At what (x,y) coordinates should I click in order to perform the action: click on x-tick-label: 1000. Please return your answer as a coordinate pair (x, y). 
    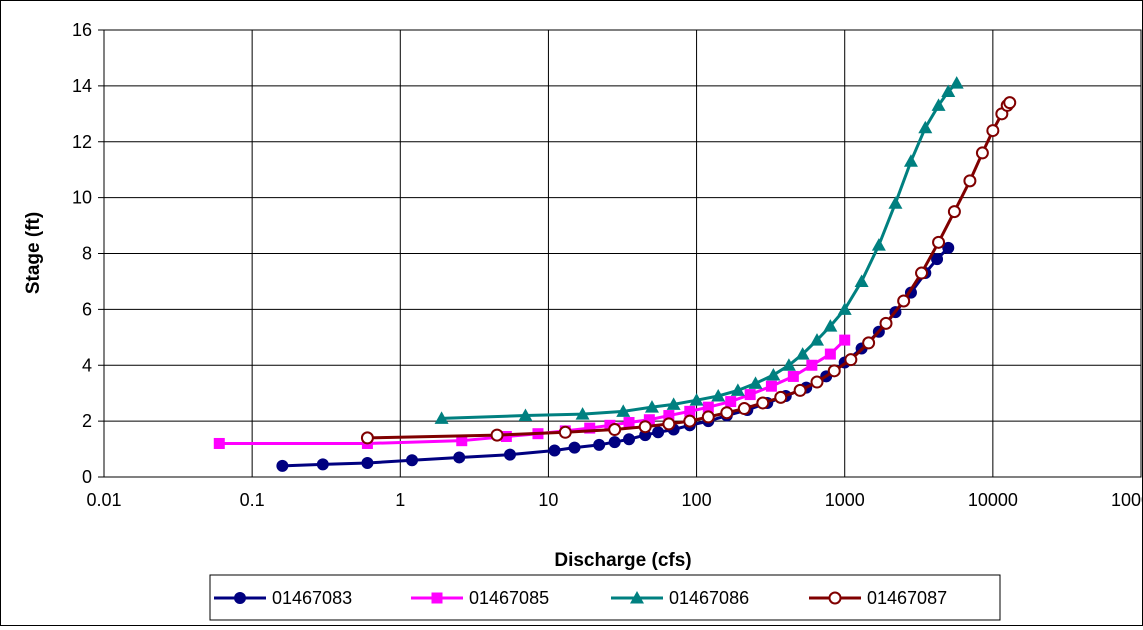
    Looking at the image, I should click on (845, 500).